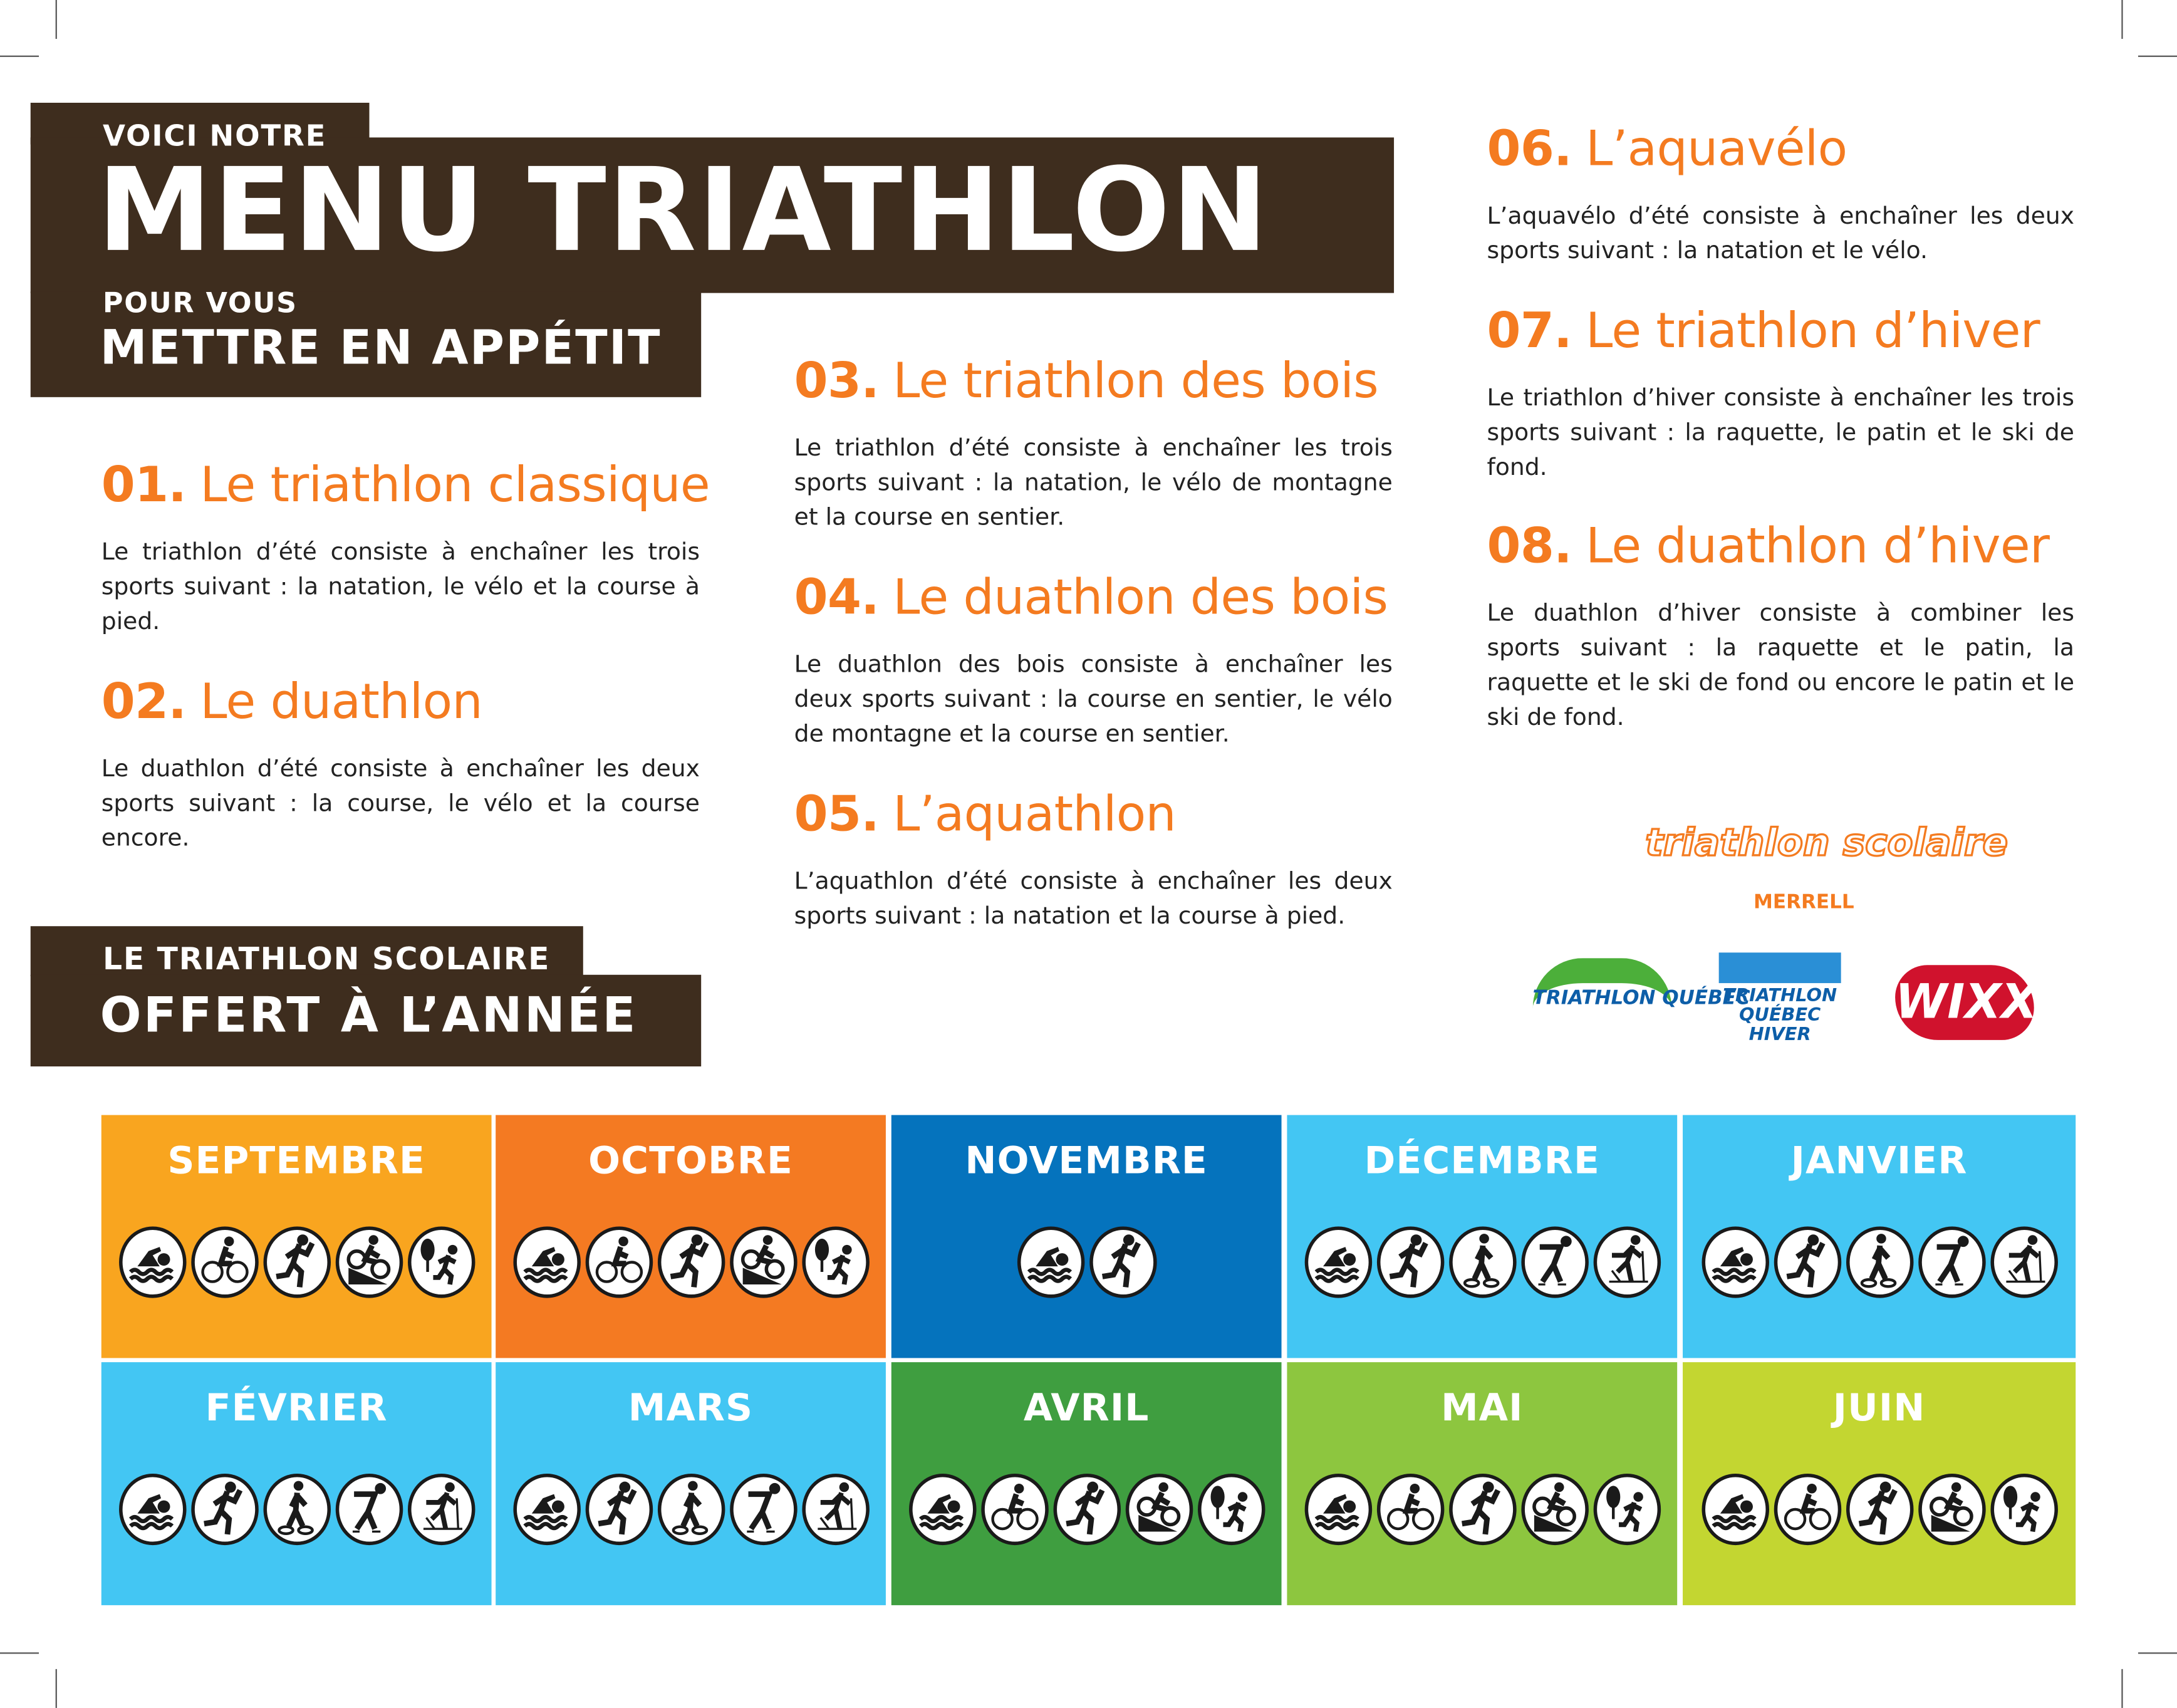  Describe the element at coordinates (1764, 332) in the screenshot. I see `section-heading: 07. Le triathlon d’hiver` at that location.